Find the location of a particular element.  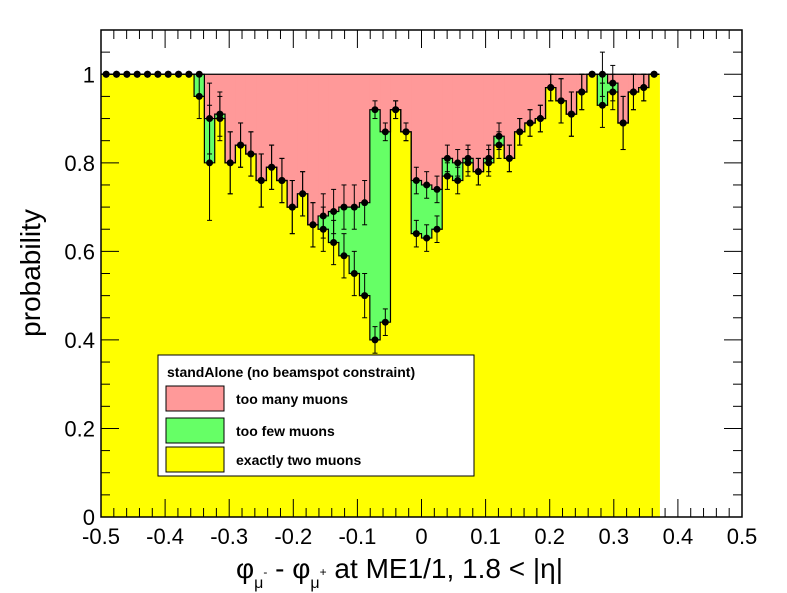

x-axis-title: φμ- - φμ+ at ME1/1, 1.8 < |η| is located at coordinates (399, 572).